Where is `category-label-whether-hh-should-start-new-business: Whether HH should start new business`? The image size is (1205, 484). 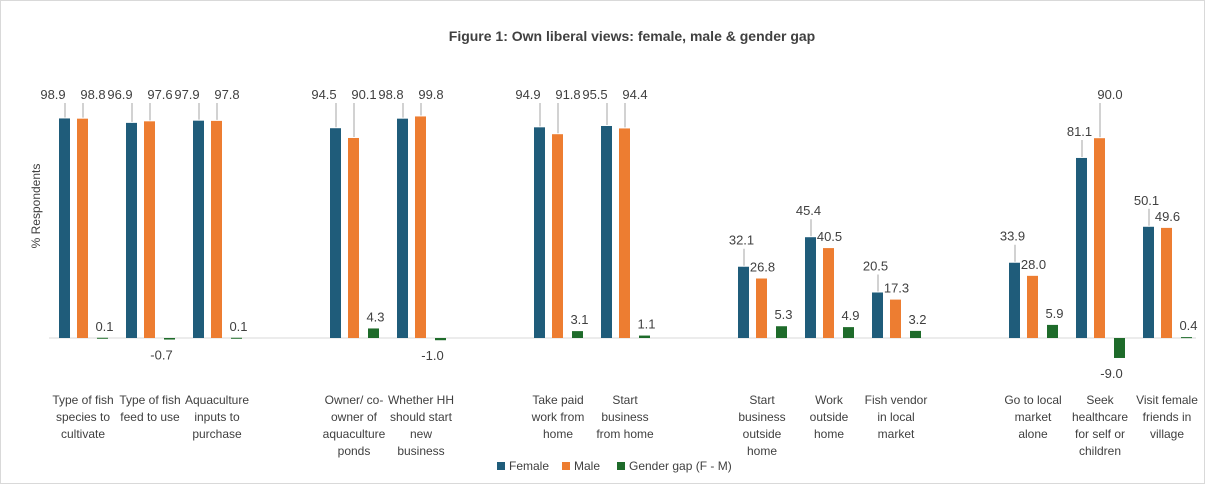
category-label-whether-hh-should-start-new-business: Whether HH should start new business is located at coordinates (421, 425).